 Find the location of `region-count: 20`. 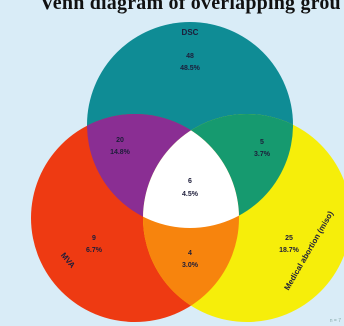

region-count: 20 is located at coordinates (120, 140).